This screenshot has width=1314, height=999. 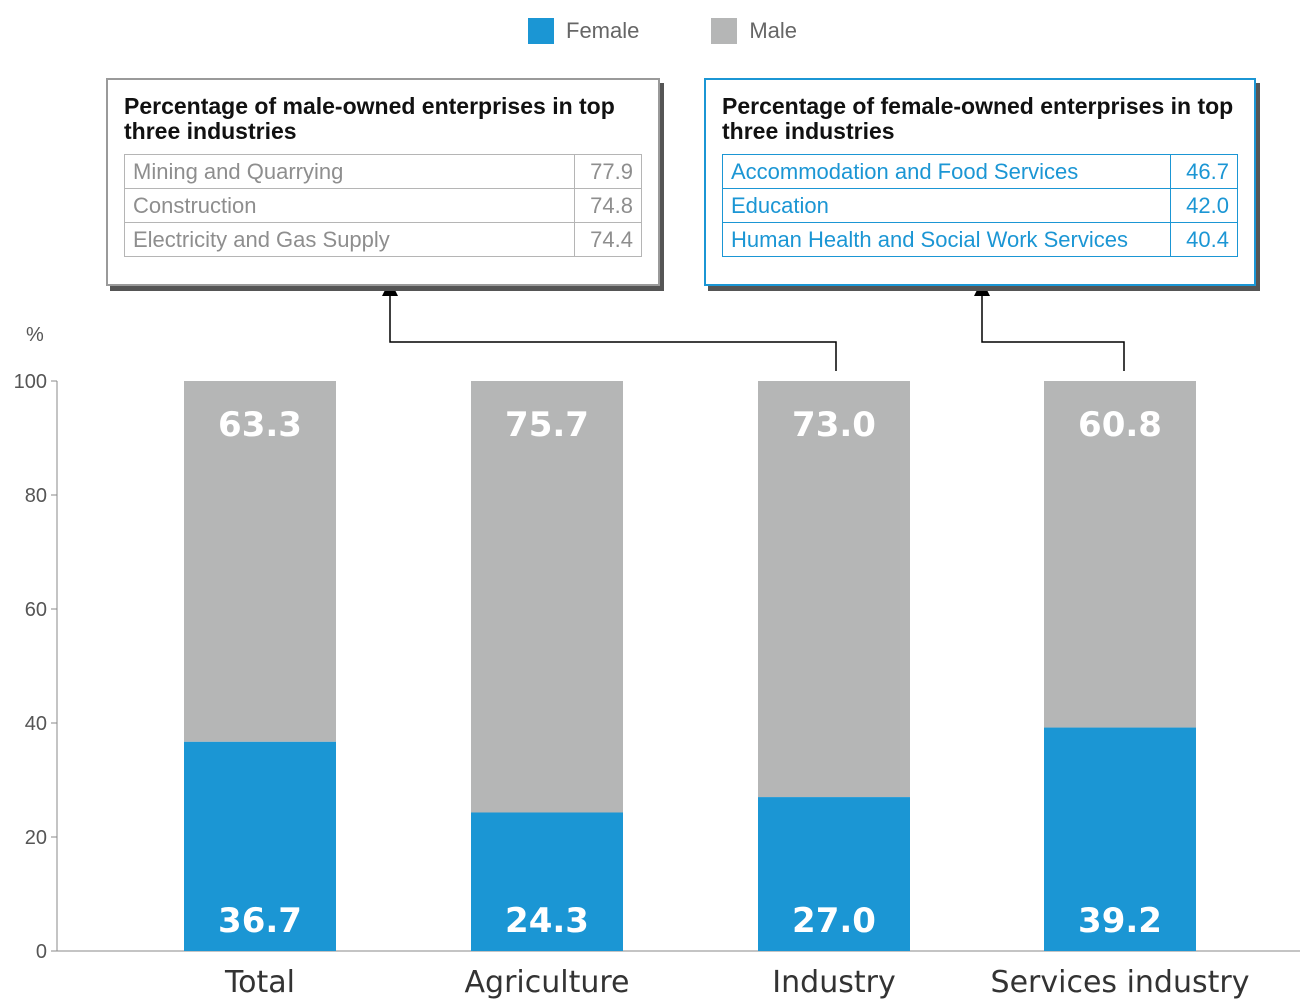 I want to click on industry-value: 42.0, so click(x=1204, y=205).